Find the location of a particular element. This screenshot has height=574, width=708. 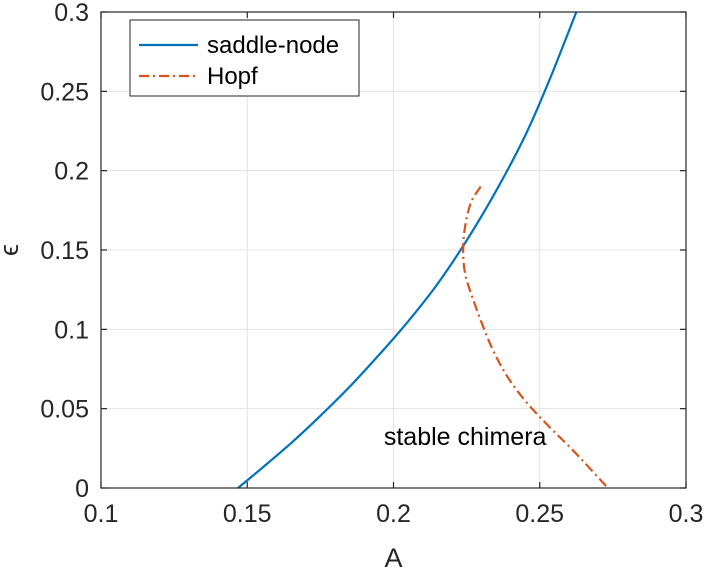

y-tick-label: 0.05 is located at coordinates (64, 410).